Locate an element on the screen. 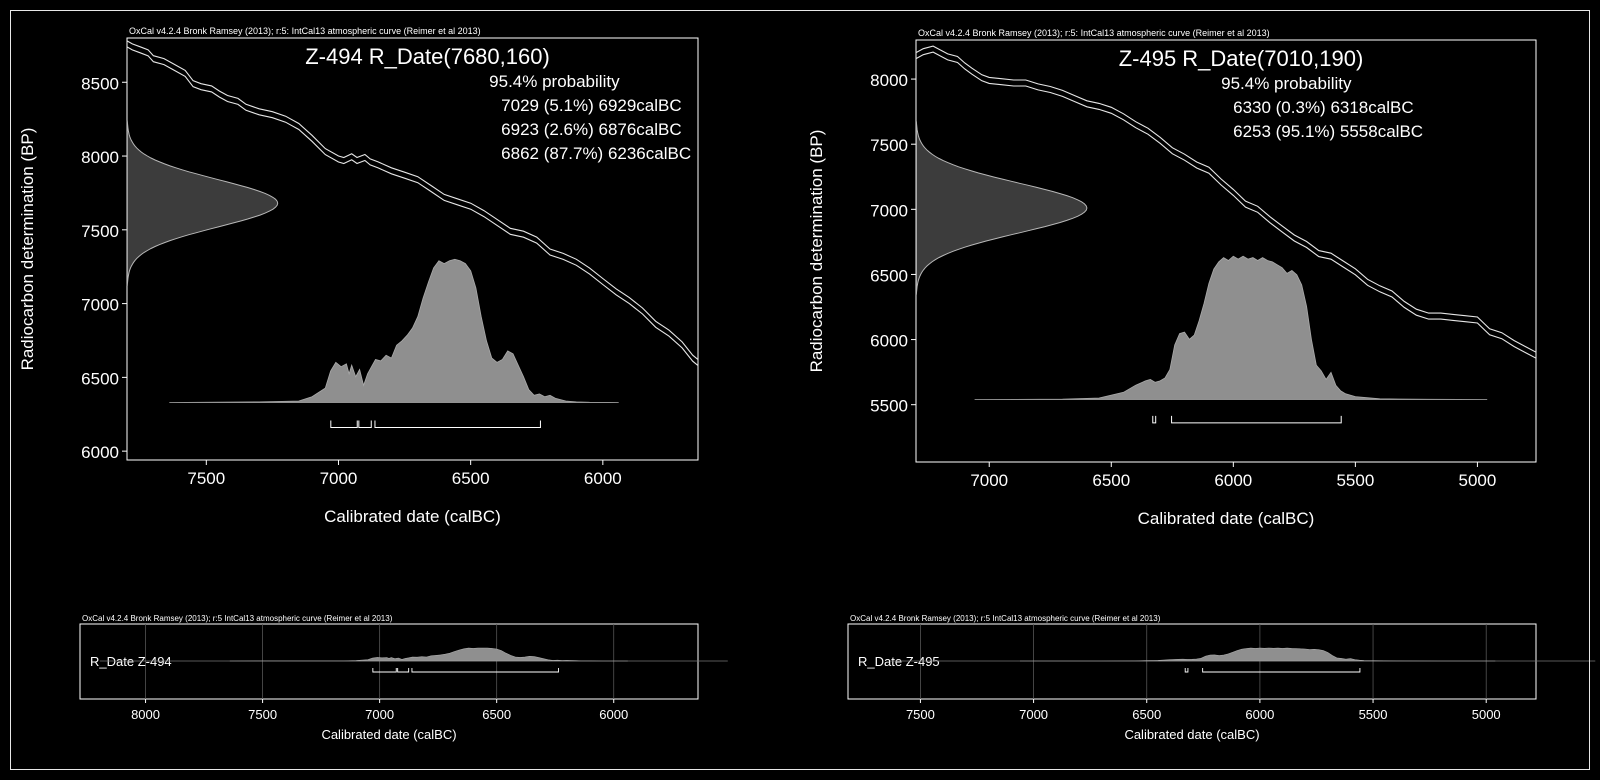 The image size is (1600, 780). y-tick-label: 5500 is located at coordinates (889, 406).